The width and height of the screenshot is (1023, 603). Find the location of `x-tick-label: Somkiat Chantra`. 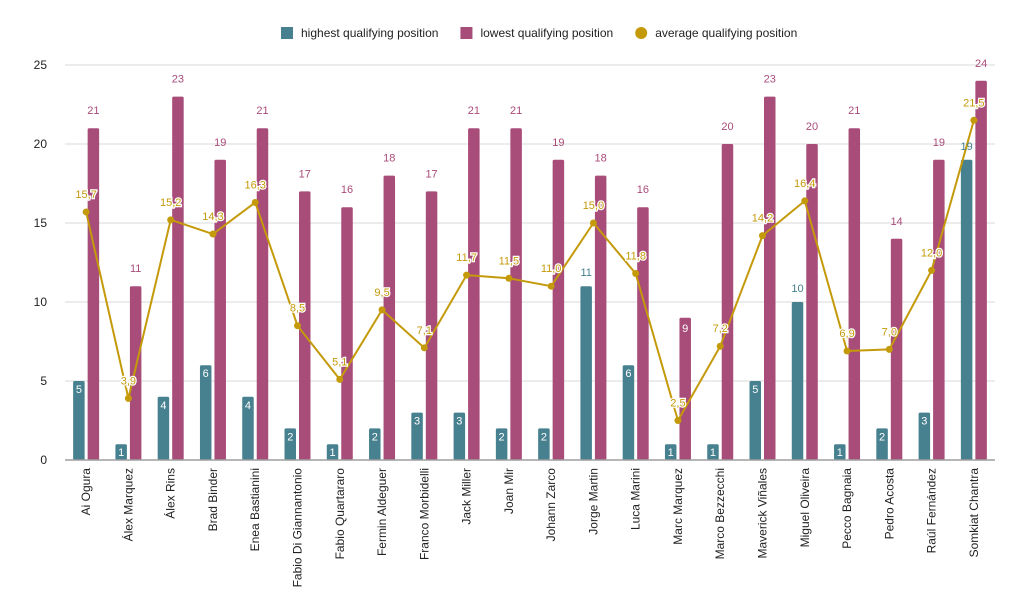

x-tick-label: Somkiat Chantra is located at coordinates (974, 513).